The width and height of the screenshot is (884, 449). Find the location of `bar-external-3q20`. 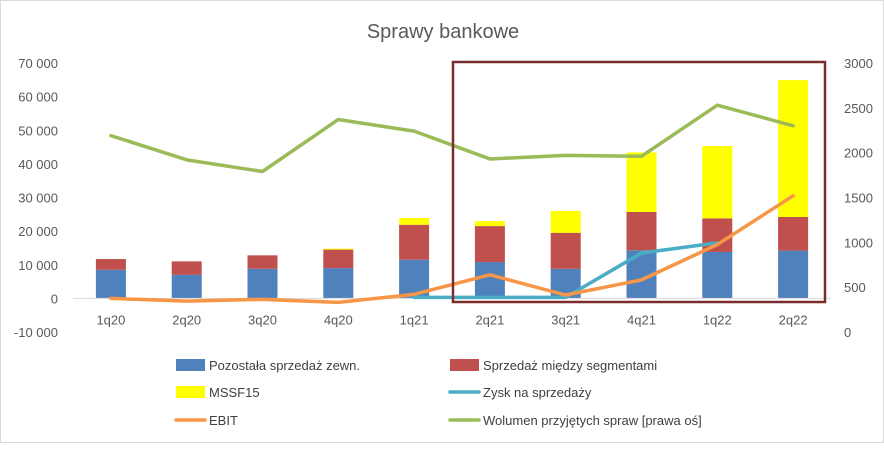

bar-external-3q20 is located at coordinates (262, 283).